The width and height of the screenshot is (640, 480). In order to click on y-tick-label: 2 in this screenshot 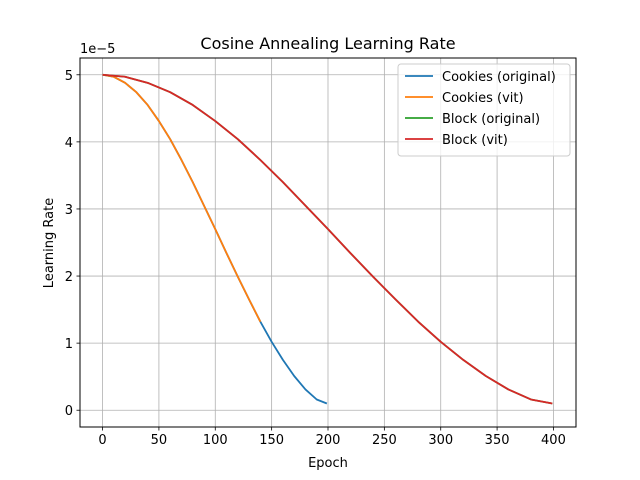, I will do `click(69, 277)`.